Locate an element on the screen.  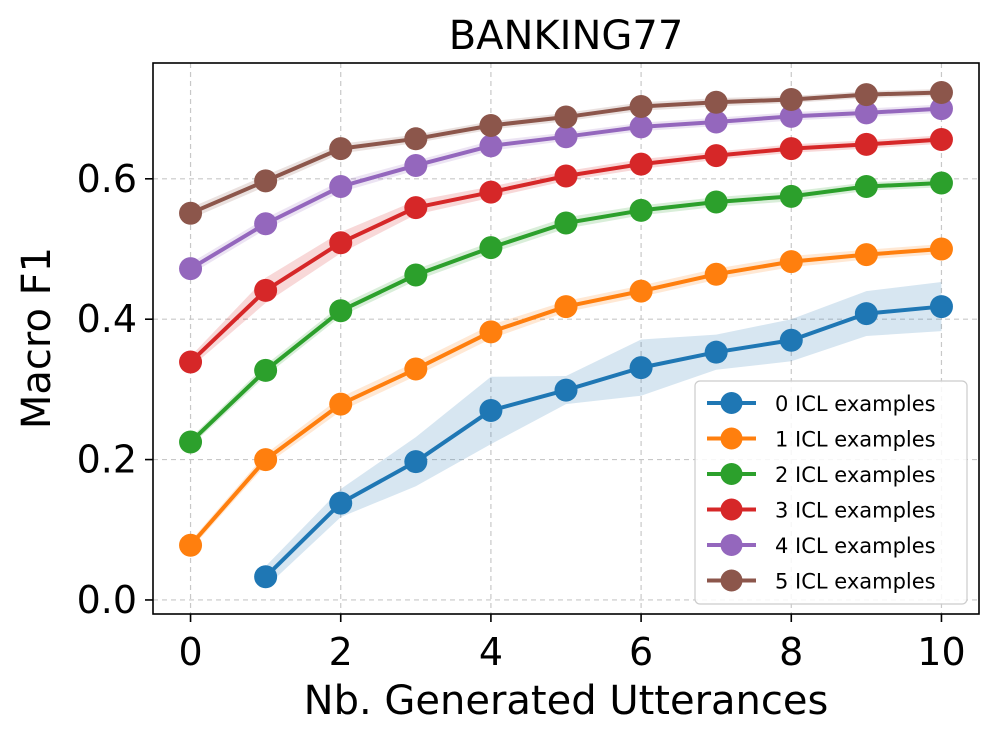
y-axis-label: Macro F1 is located at coordinates (37, 338).